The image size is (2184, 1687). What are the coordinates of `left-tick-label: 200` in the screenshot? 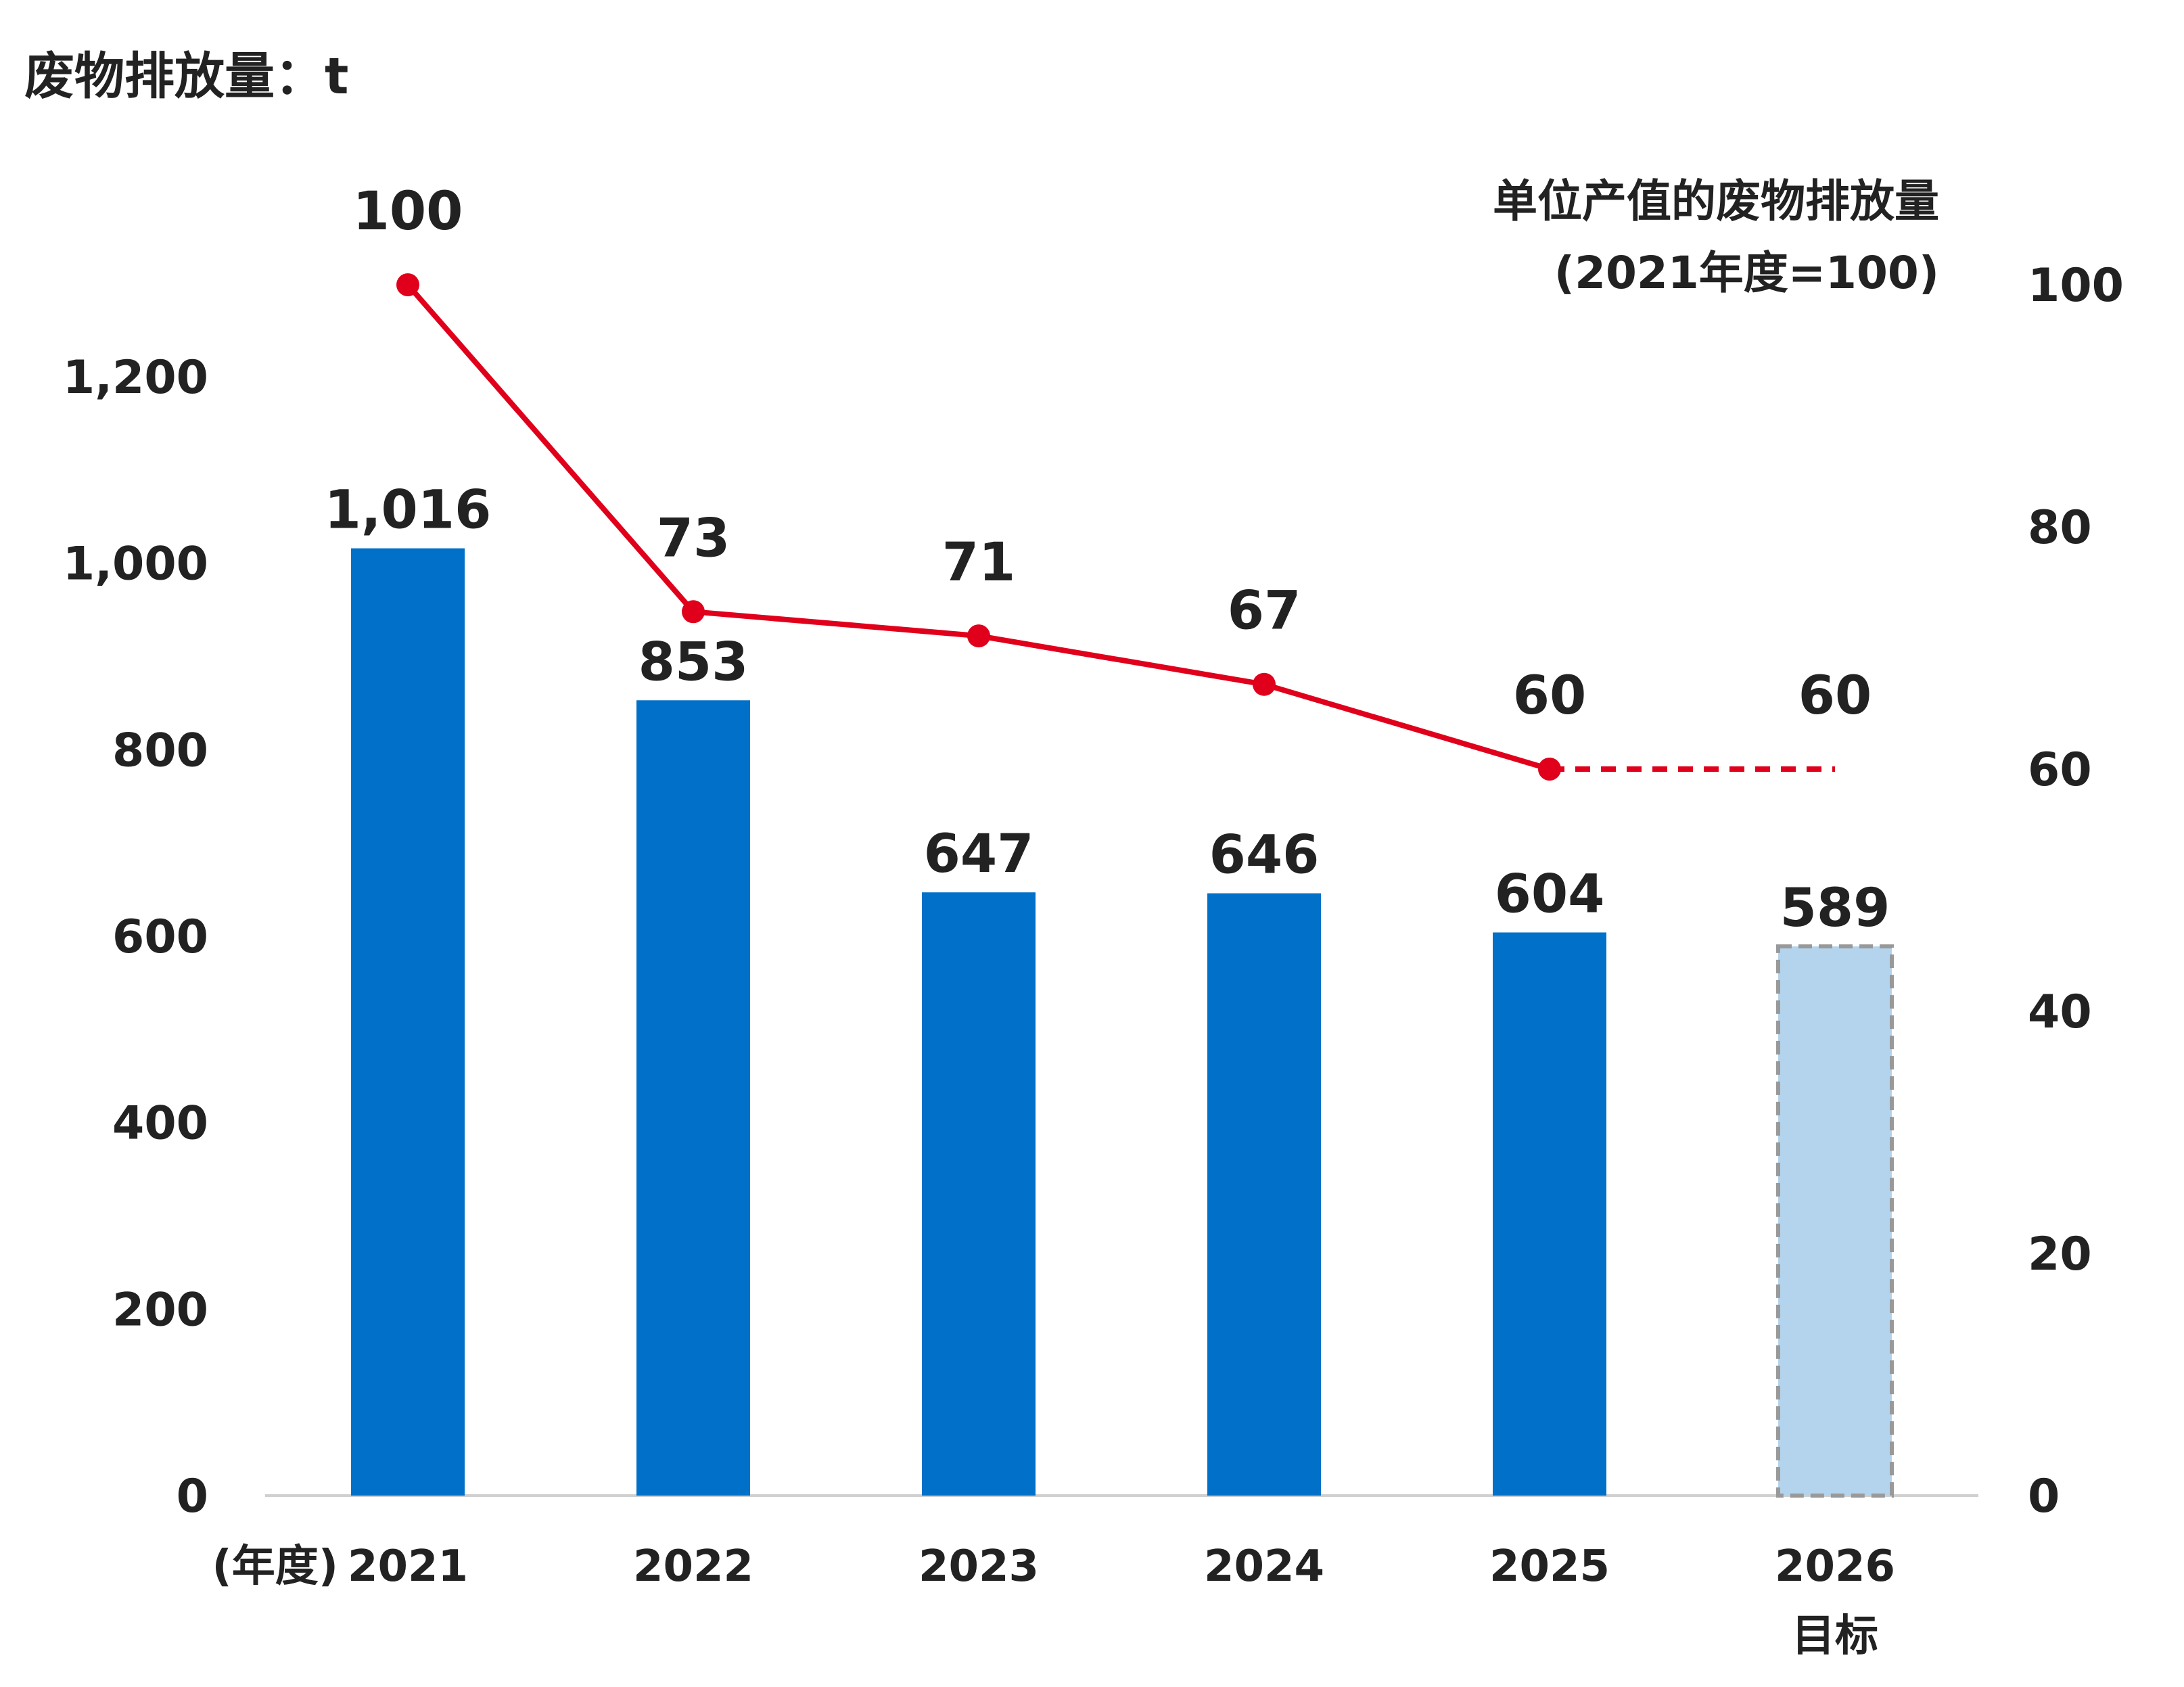 It's located at (160, 1310).